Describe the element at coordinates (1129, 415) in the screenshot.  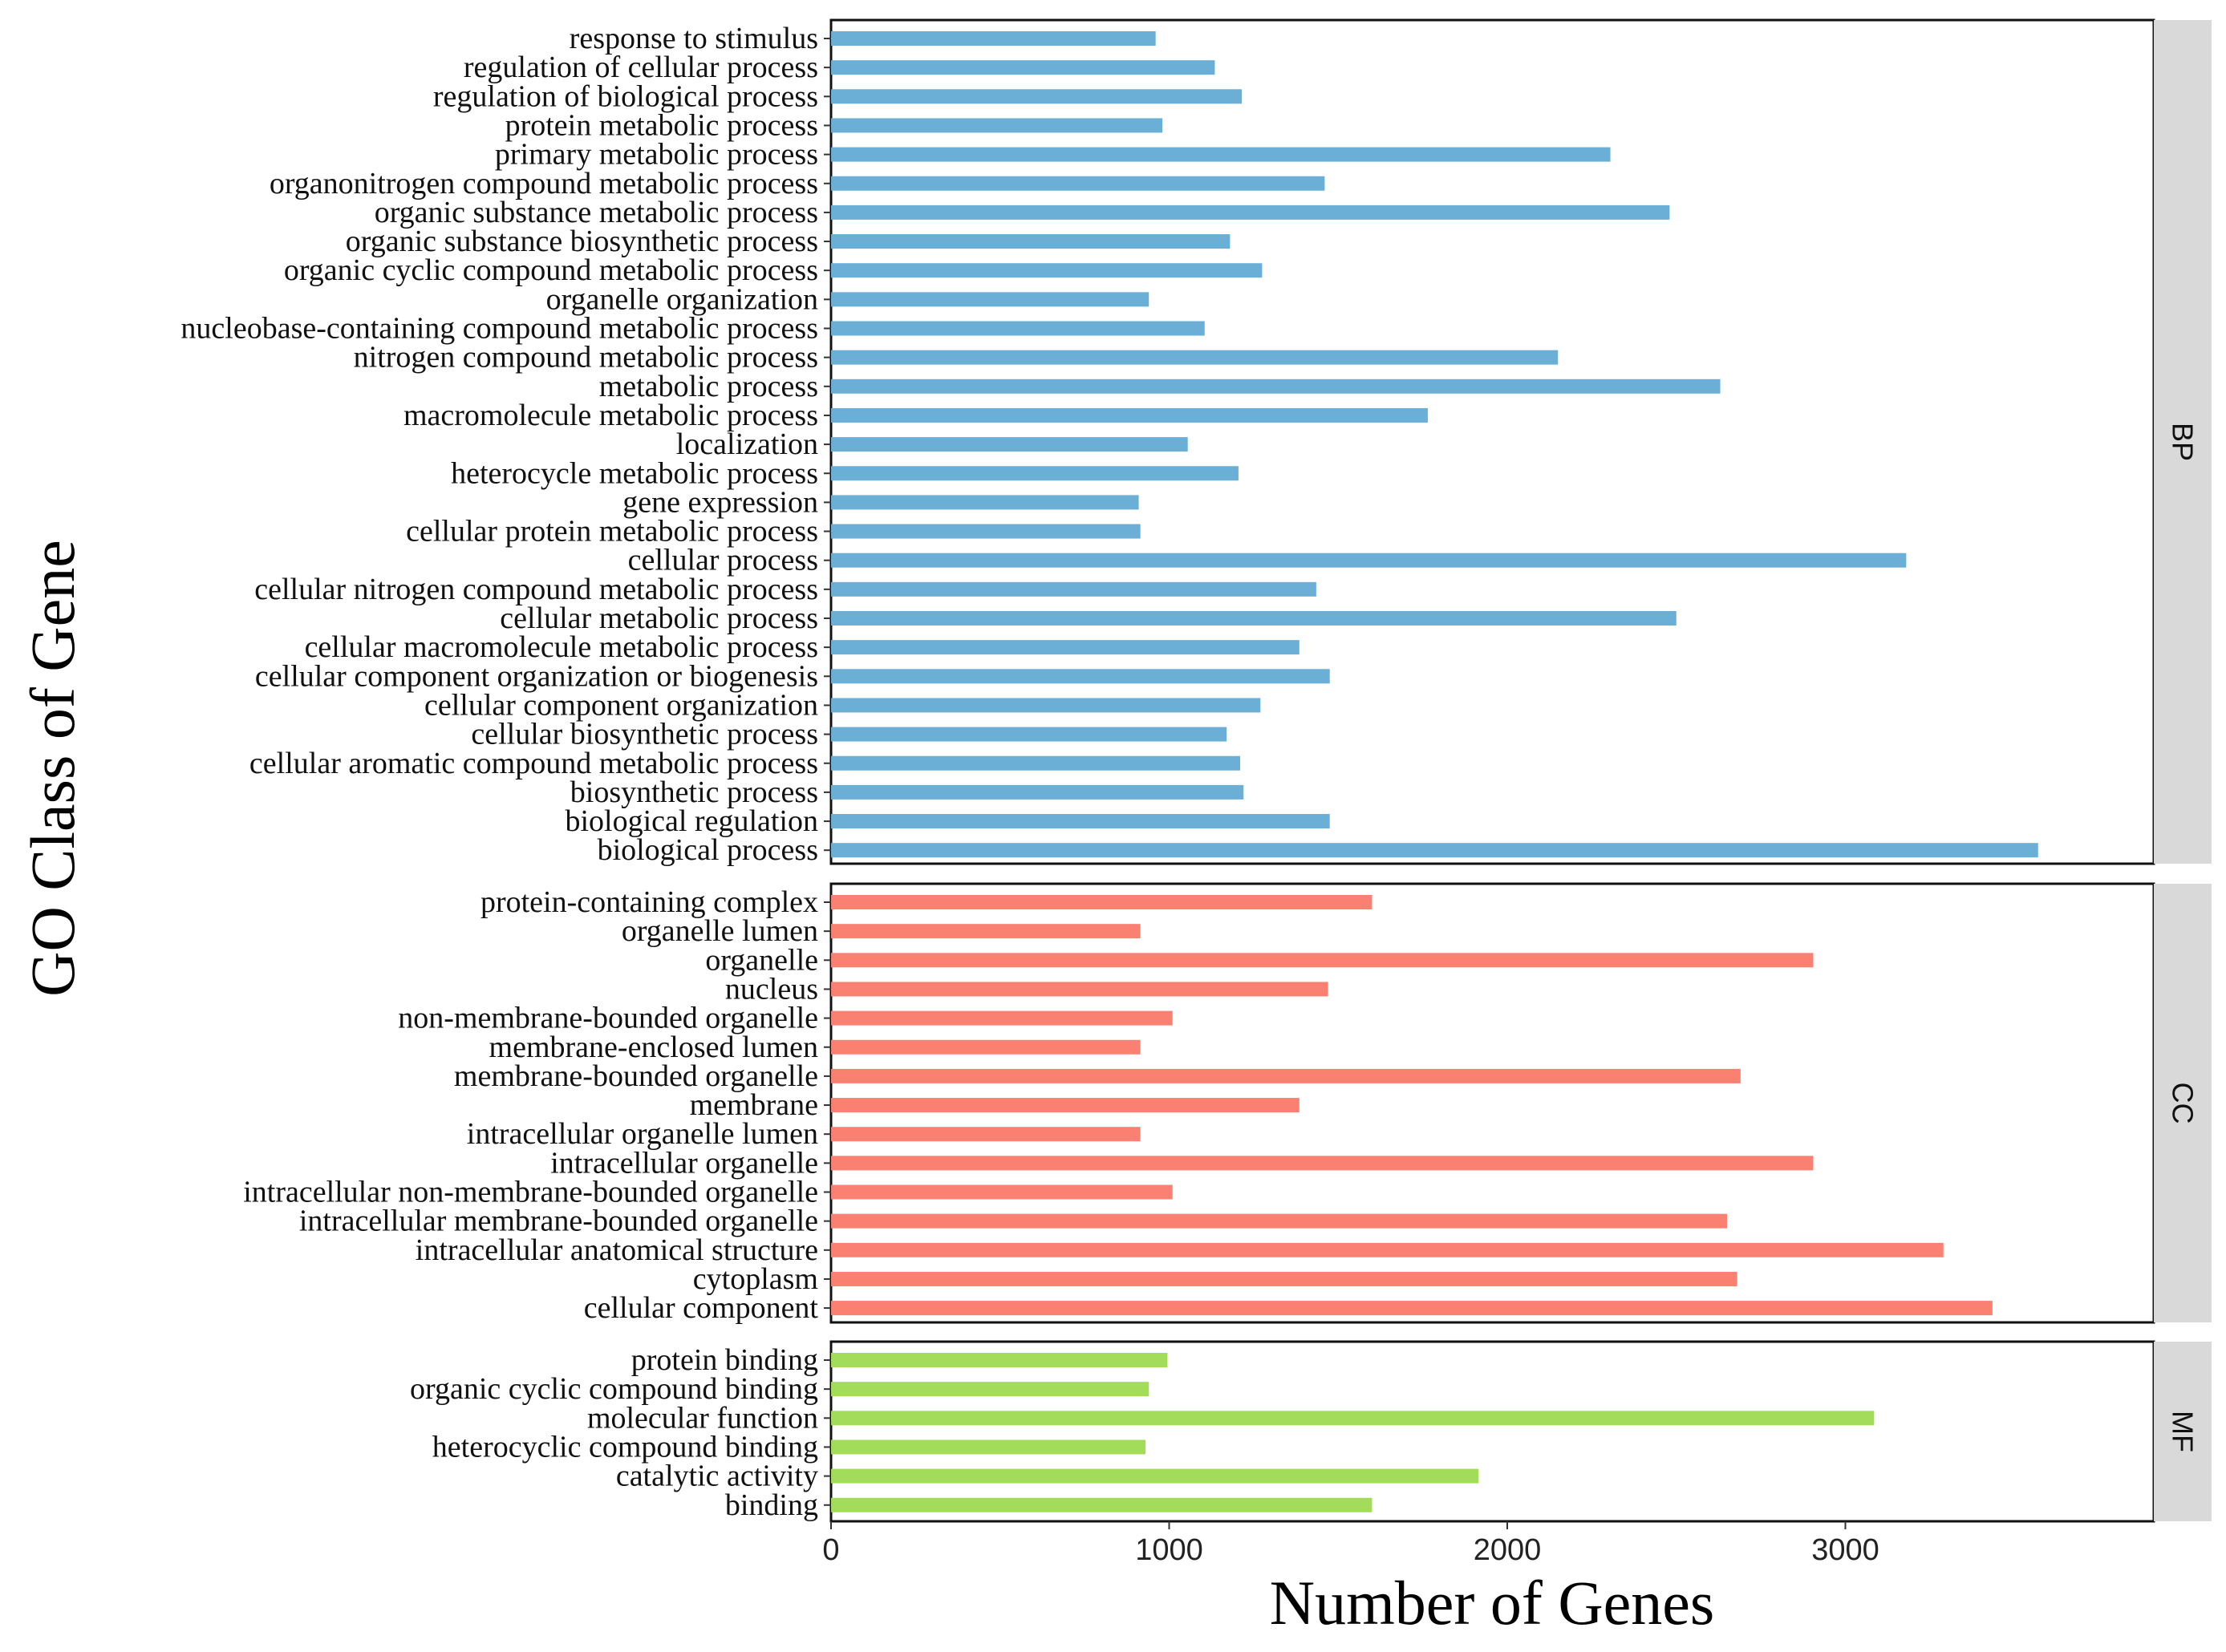
I see `bar-macromolecule-metabolic-process` at that location.